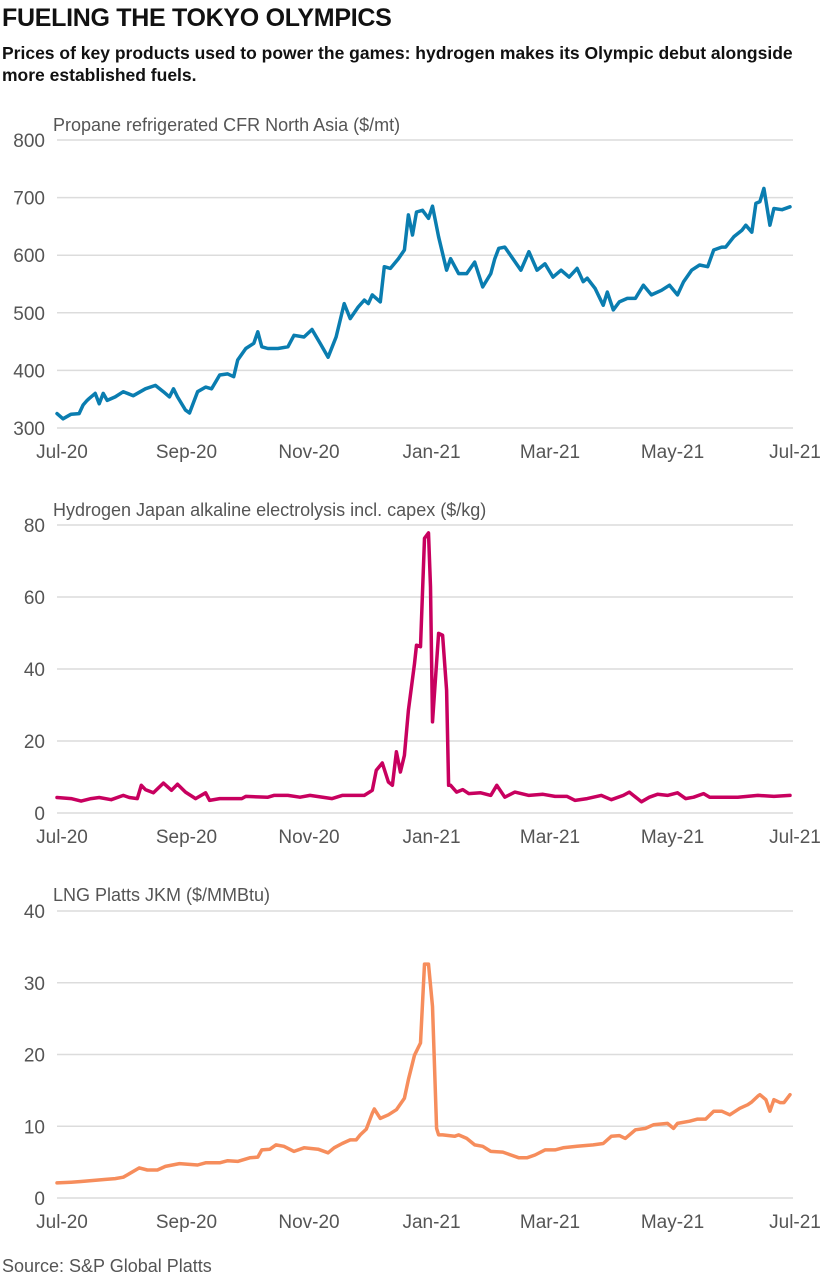  What do you see at coordinates (197, 18) in the screenshot?
I see `page-title: FUELING THE TOKYO OLYMPICS` at bounding box center [197, 18].